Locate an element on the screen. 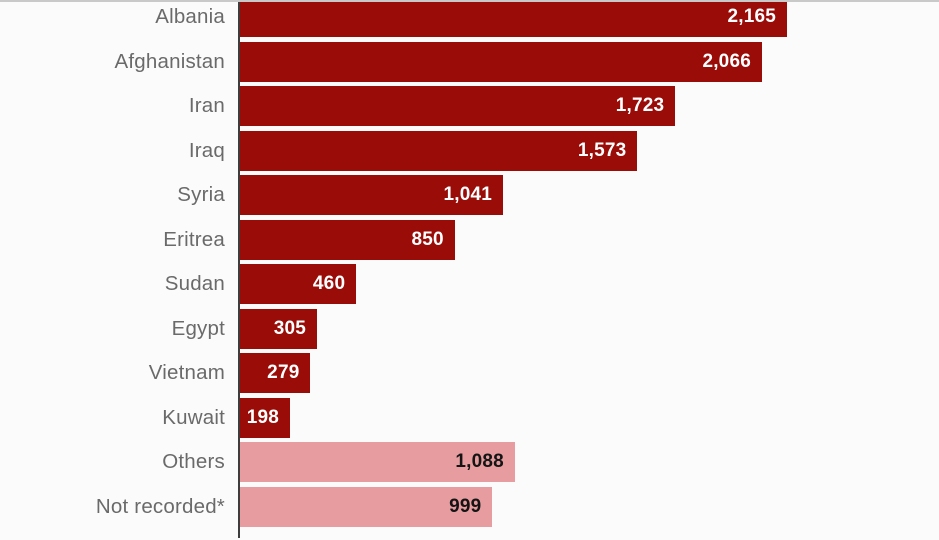 The image size is (939, 540). chart-row: Vietnam 279 is located at coordinates (469, 375).